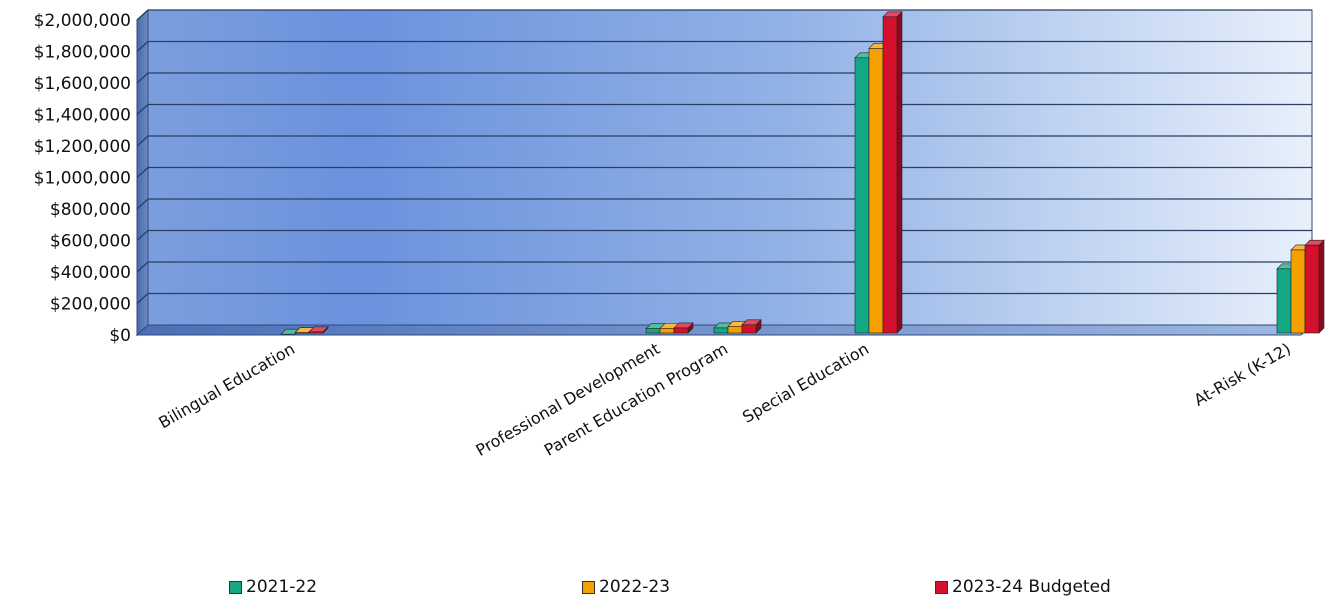 This screenshot has width=1343, height=601. I want to click on x-tick-label: Bilingual Education, so click(226, 385).